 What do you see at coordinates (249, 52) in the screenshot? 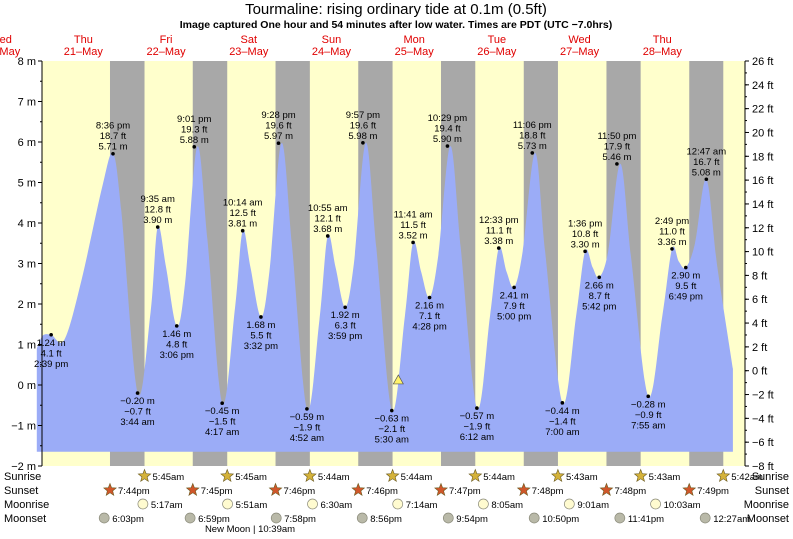
I see `day-header-date: 23–May` at bounding box center [249, 52].